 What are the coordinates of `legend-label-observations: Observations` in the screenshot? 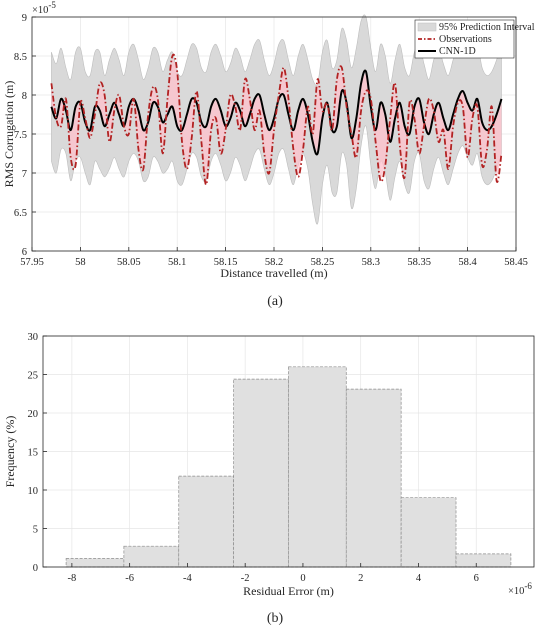 It's located at (465, 39).